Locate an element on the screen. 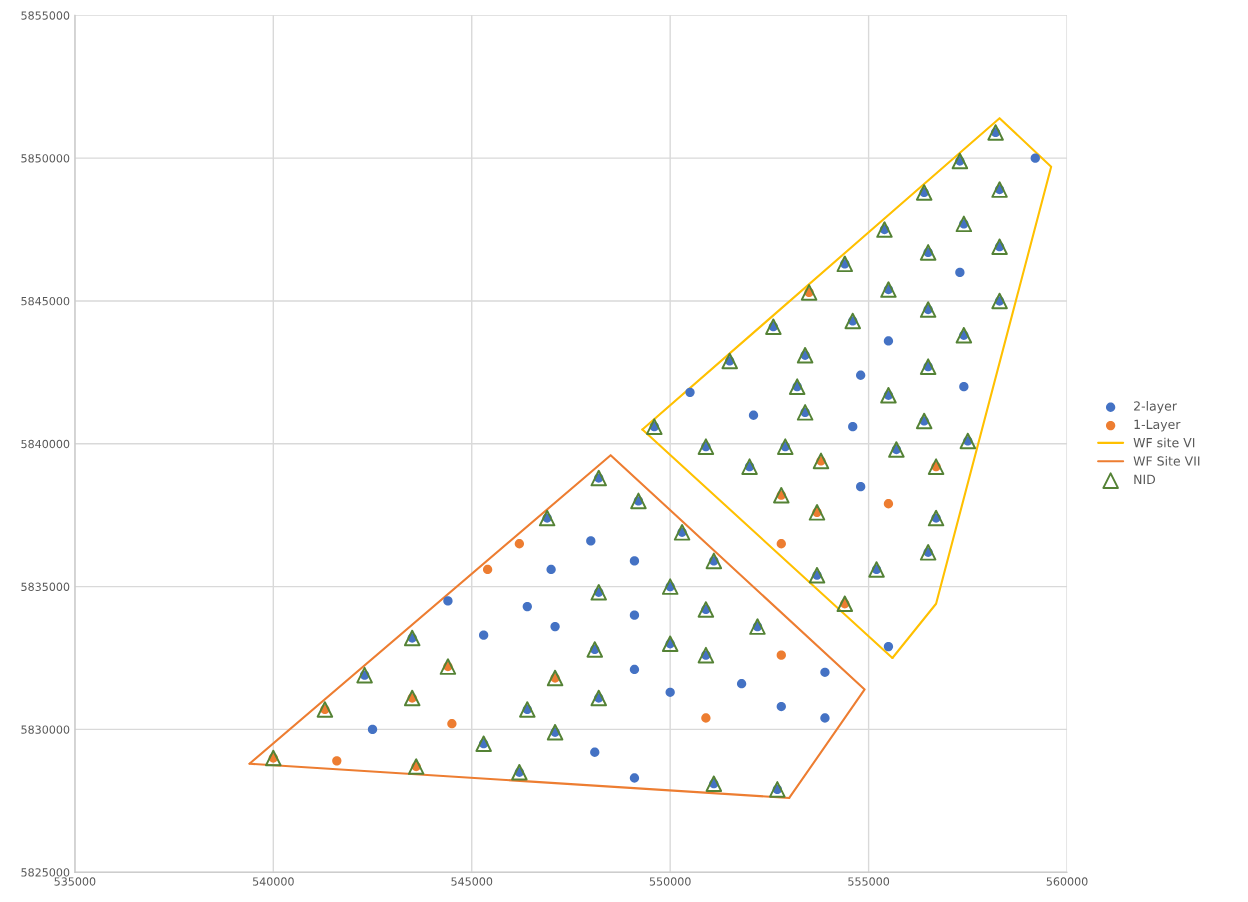 The height and width of the screenshot is (902, 1248). x-tick-label: 535000 is located at coordinates (75, 881).